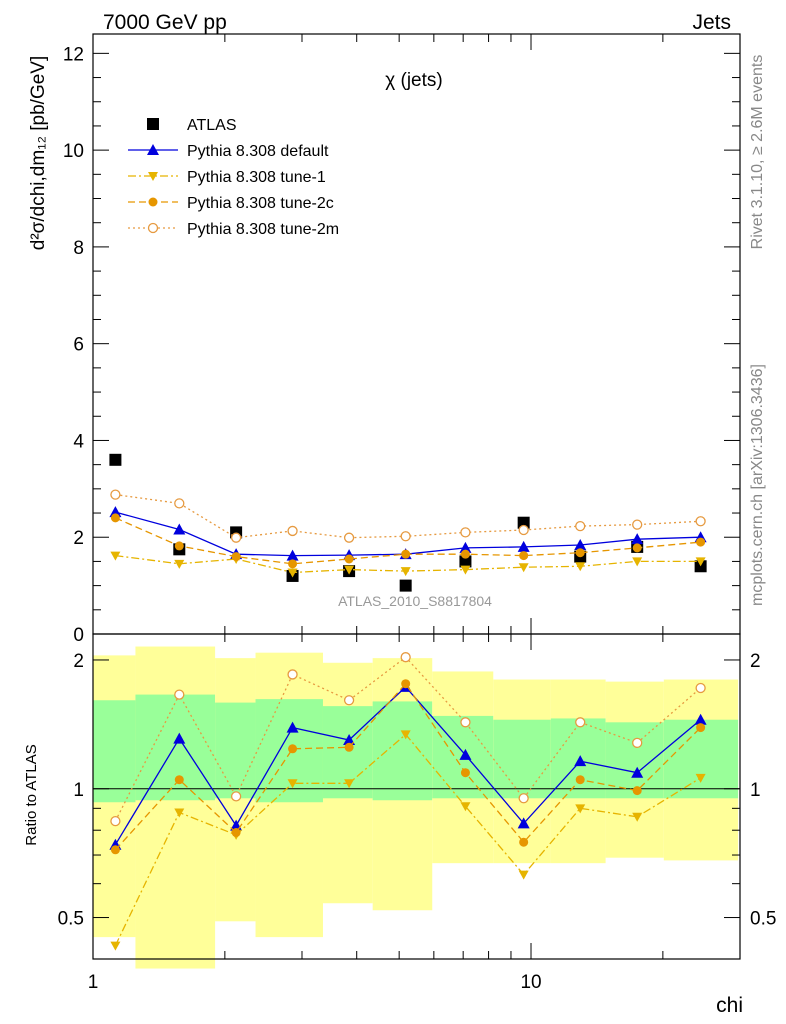  What do you see at coordinates (153, 202) in the screenshot?
I see `legend-pythia-8-308-tune-2c-marker` at bounding box center [153, 202].